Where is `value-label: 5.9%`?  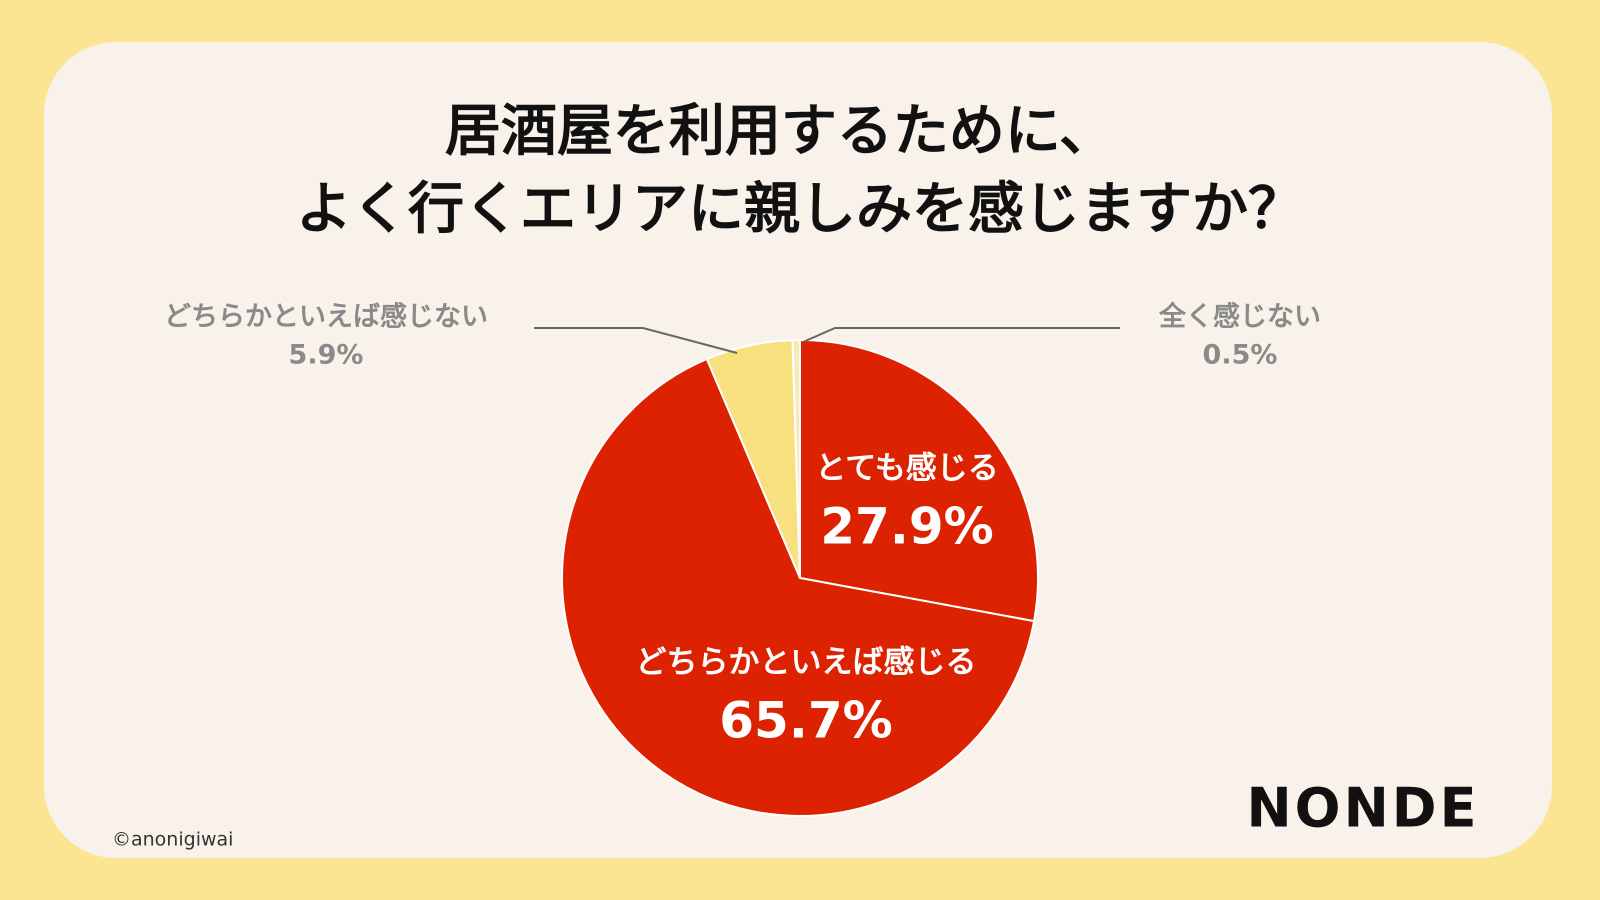
value-label: 5.9% is located at coordinates (326, 355).